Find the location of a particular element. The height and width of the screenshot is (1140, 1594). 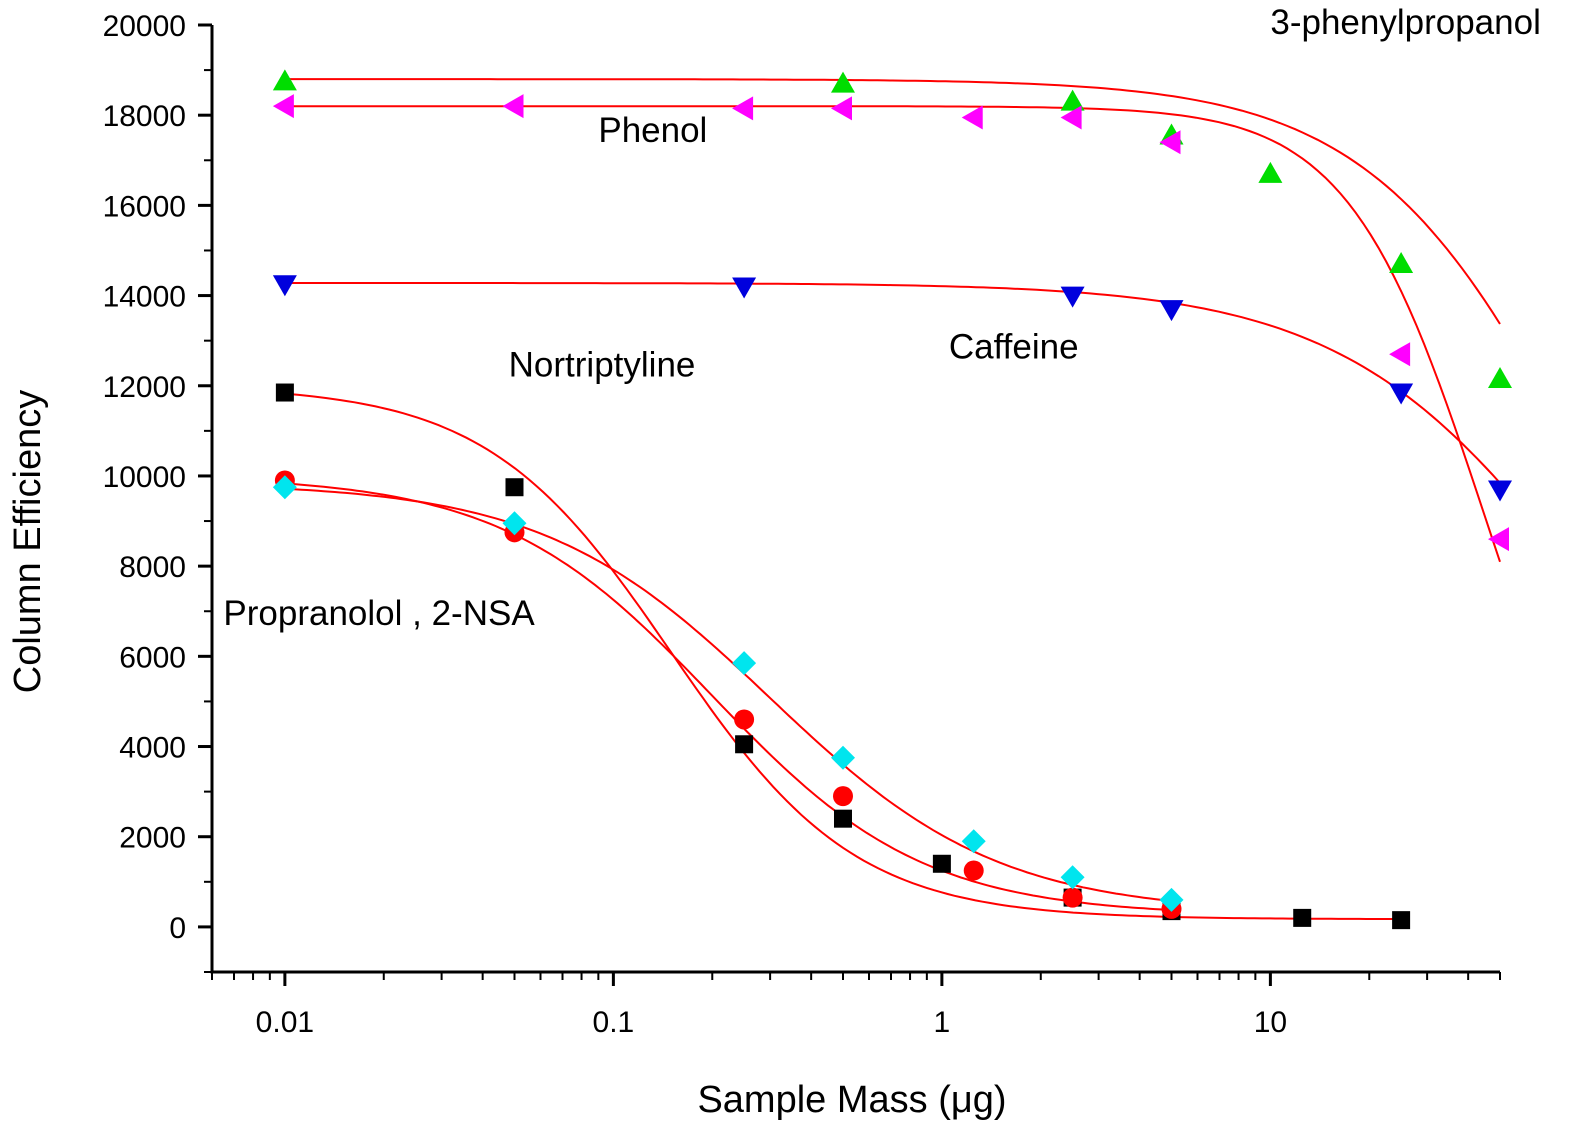

x-tick-label: 10 is located at coordinates (1270, 1022).